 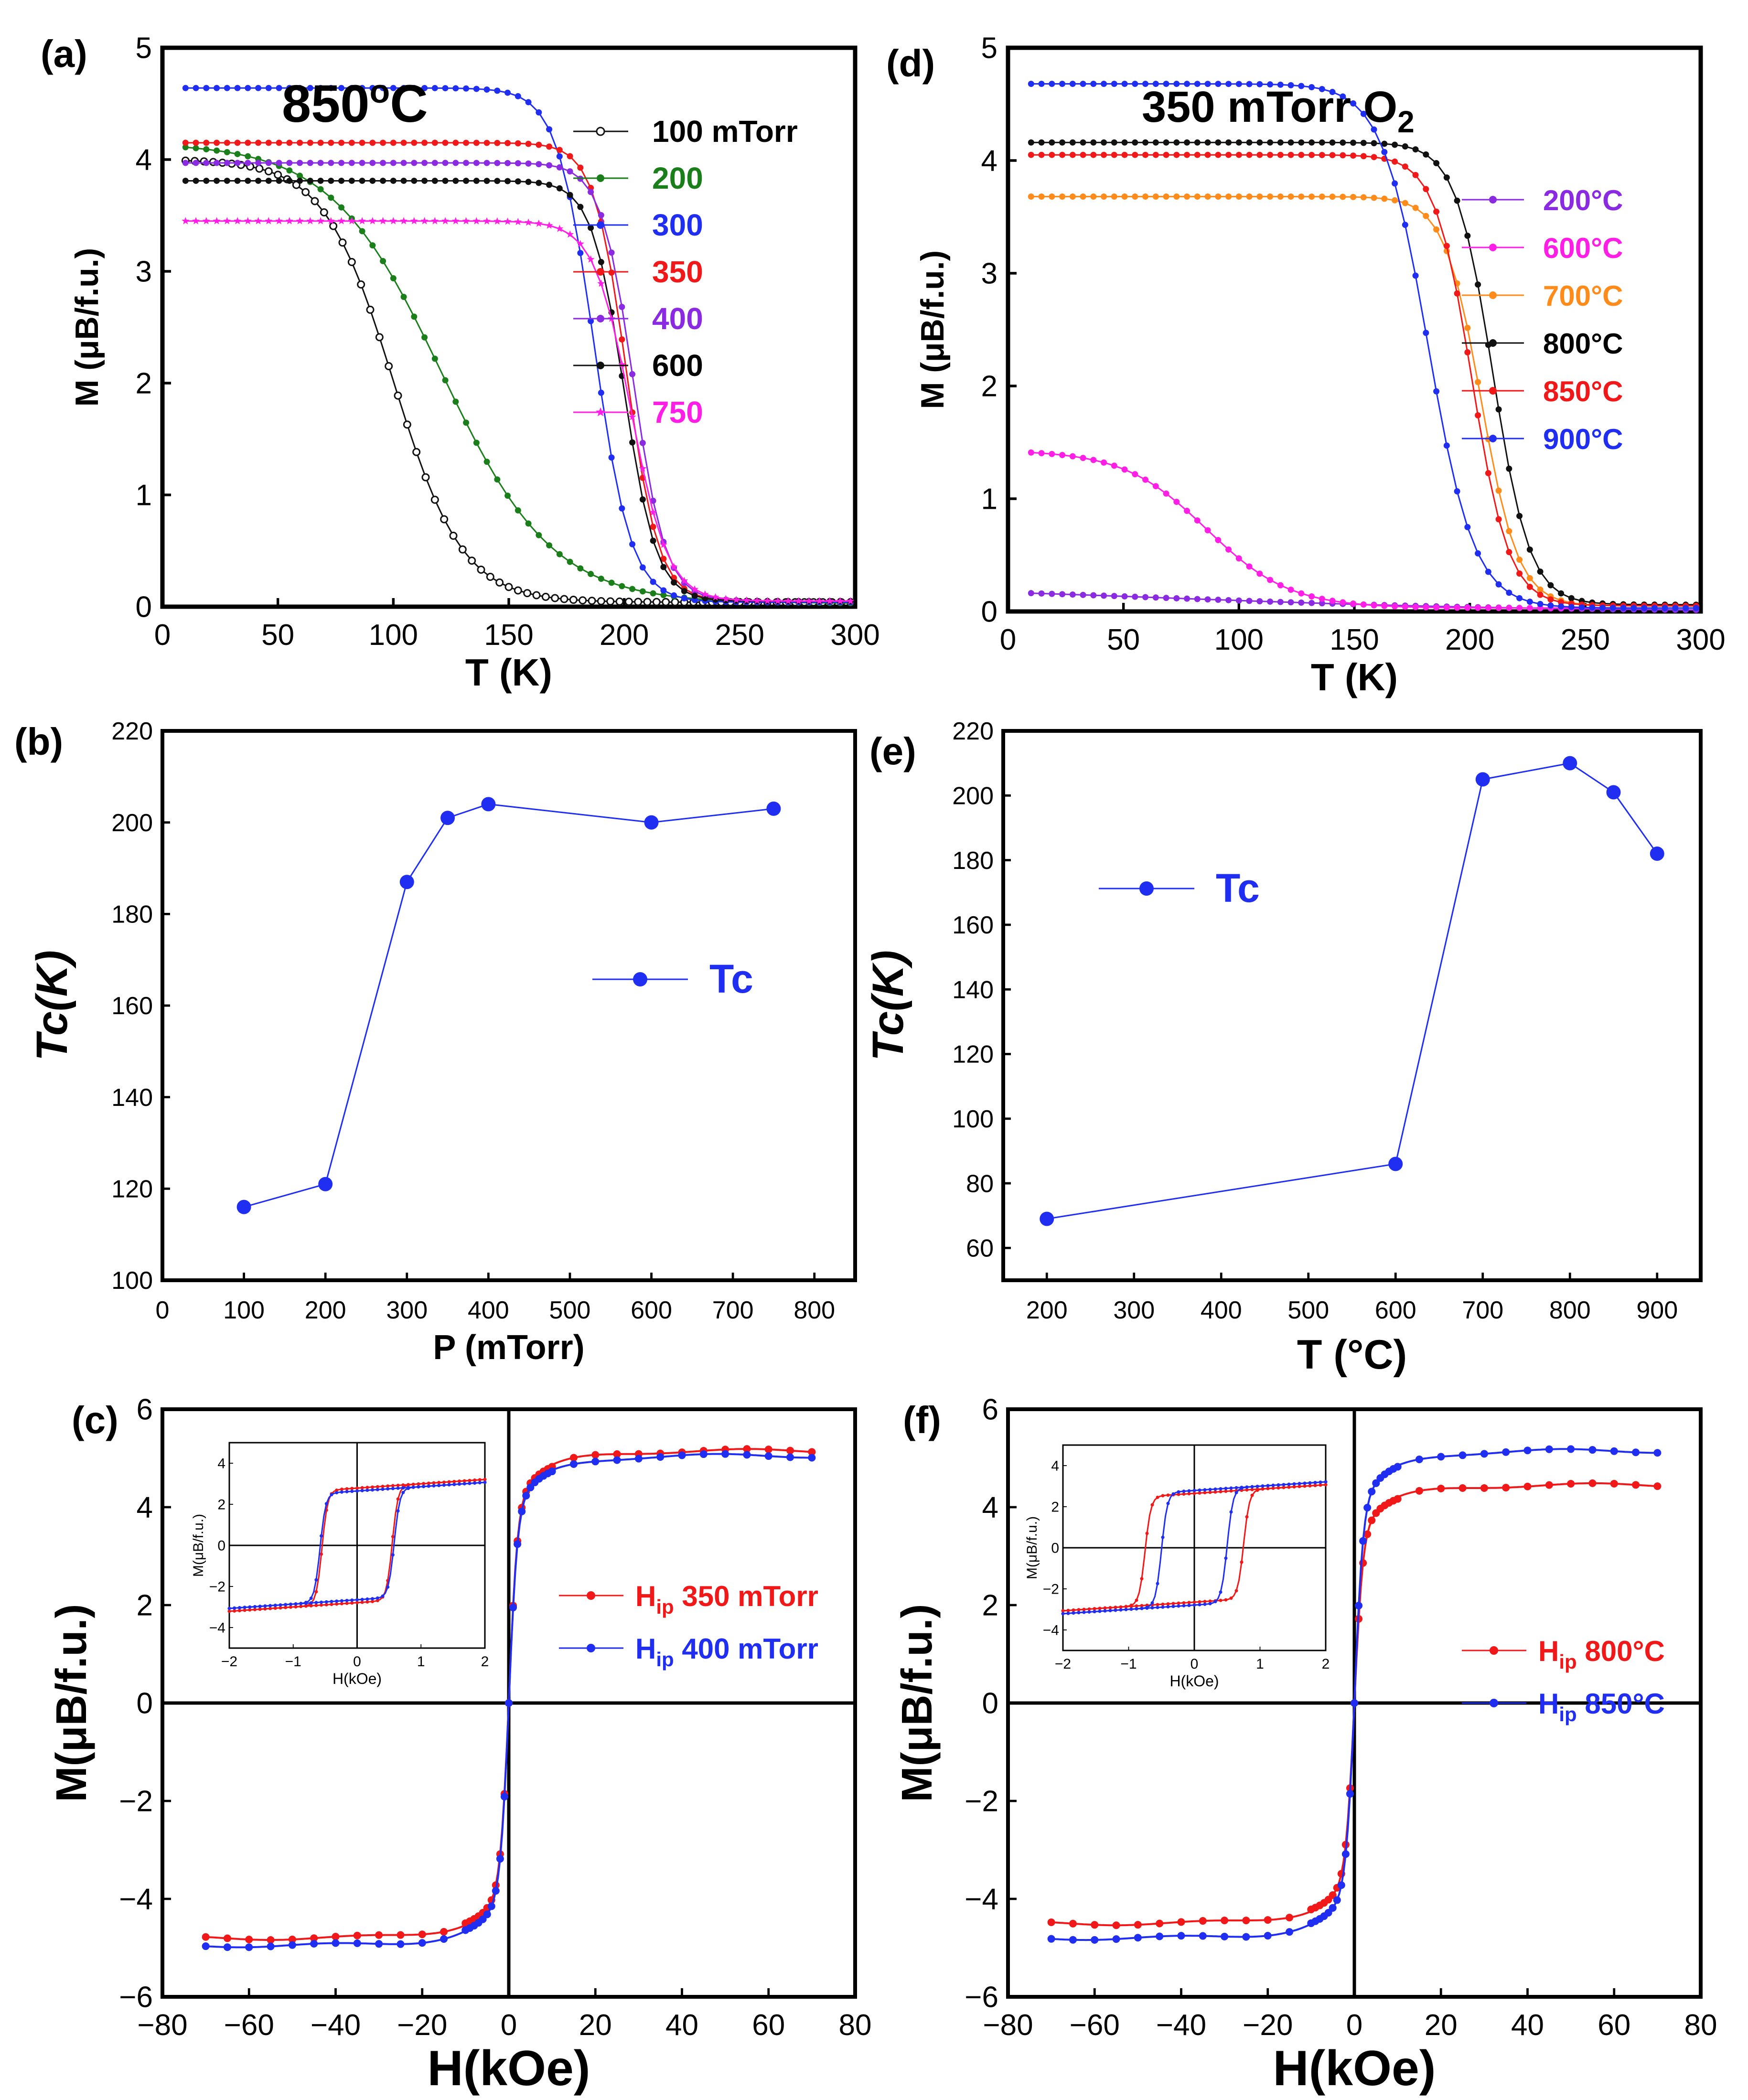 What do you see at coordinates (144, 160) in the screenshot?
I see `y-tick-label: 4` at bounding box center [144, 160].